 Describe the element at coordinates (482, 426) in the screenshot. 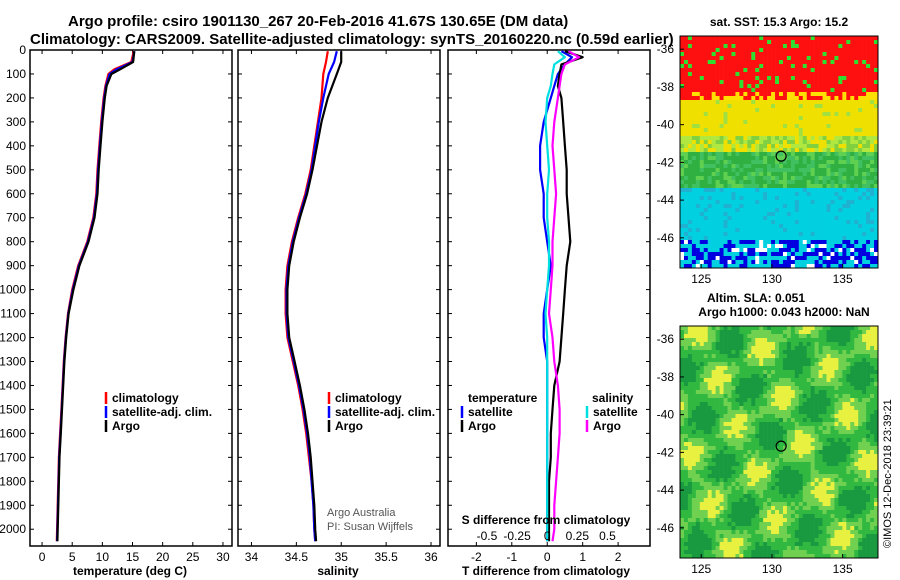

I see `legend-t-argo: Argo` at that location.